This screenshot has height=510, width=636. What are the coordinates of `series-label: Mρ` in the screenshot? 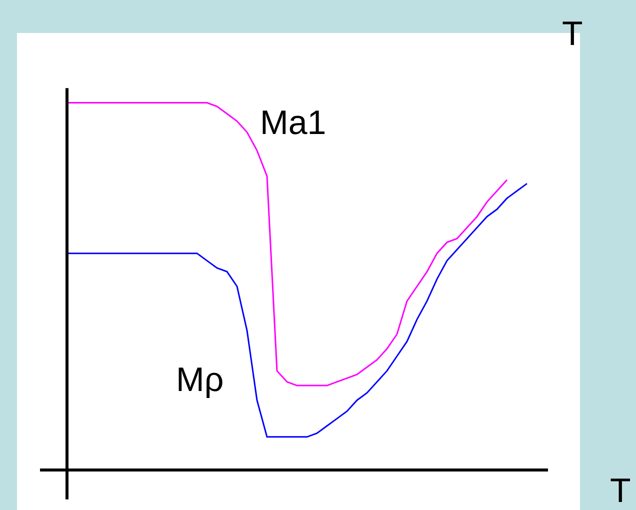 It's located at (200, 380).